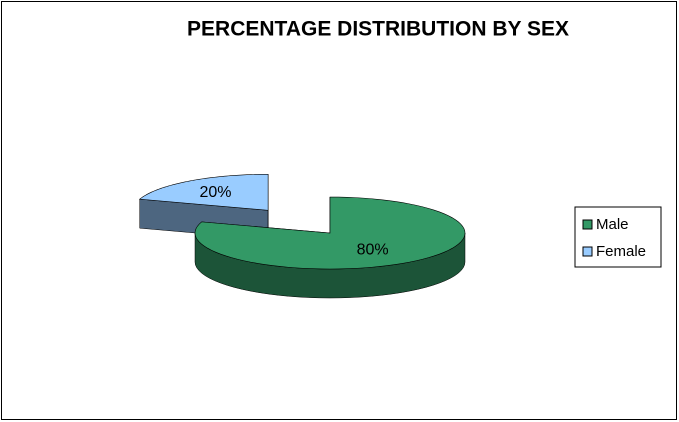 Image resolution: width=679 pixels, height=422 pixels. What do you see at coordinates (612, 224) in the screenshot?
I see `legend-label: Male` at bounding box center [612, 224].